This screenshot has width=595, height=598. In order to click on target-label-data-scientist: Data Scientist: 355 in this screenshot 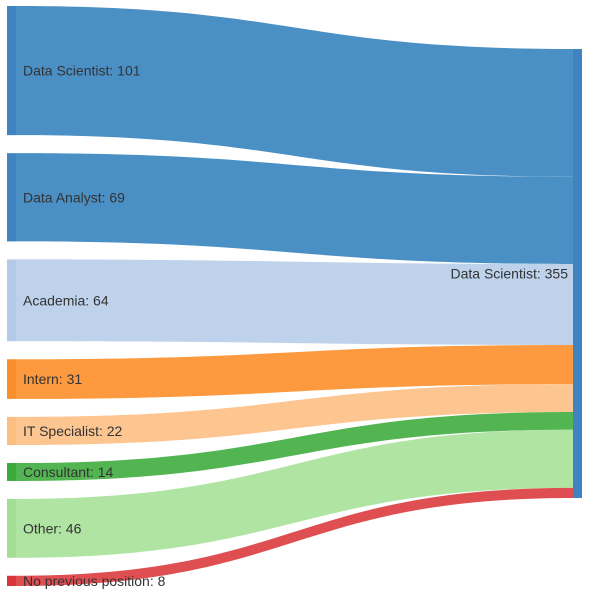, I will do `click(509, 274)`.